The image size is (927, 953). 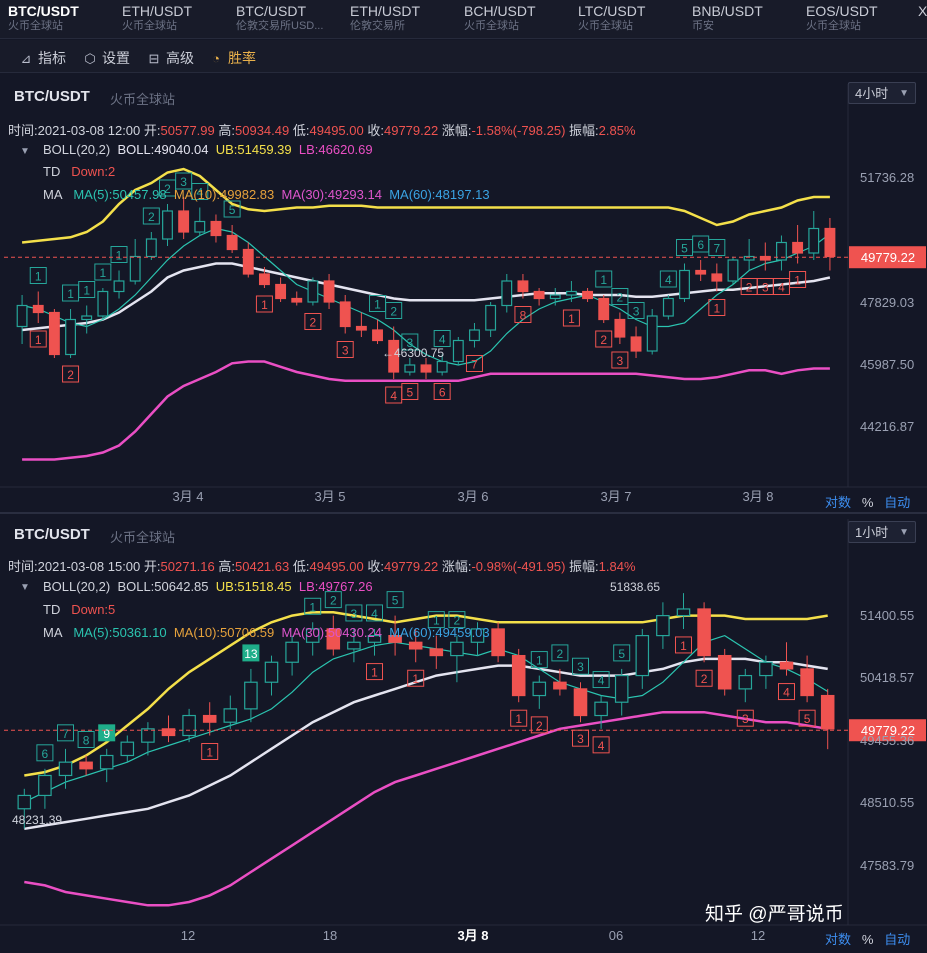 What do you see at coordinates (617, 130) in the screenshot?
I see `amp-value: 2.85%` at bounding box center [617, 130].